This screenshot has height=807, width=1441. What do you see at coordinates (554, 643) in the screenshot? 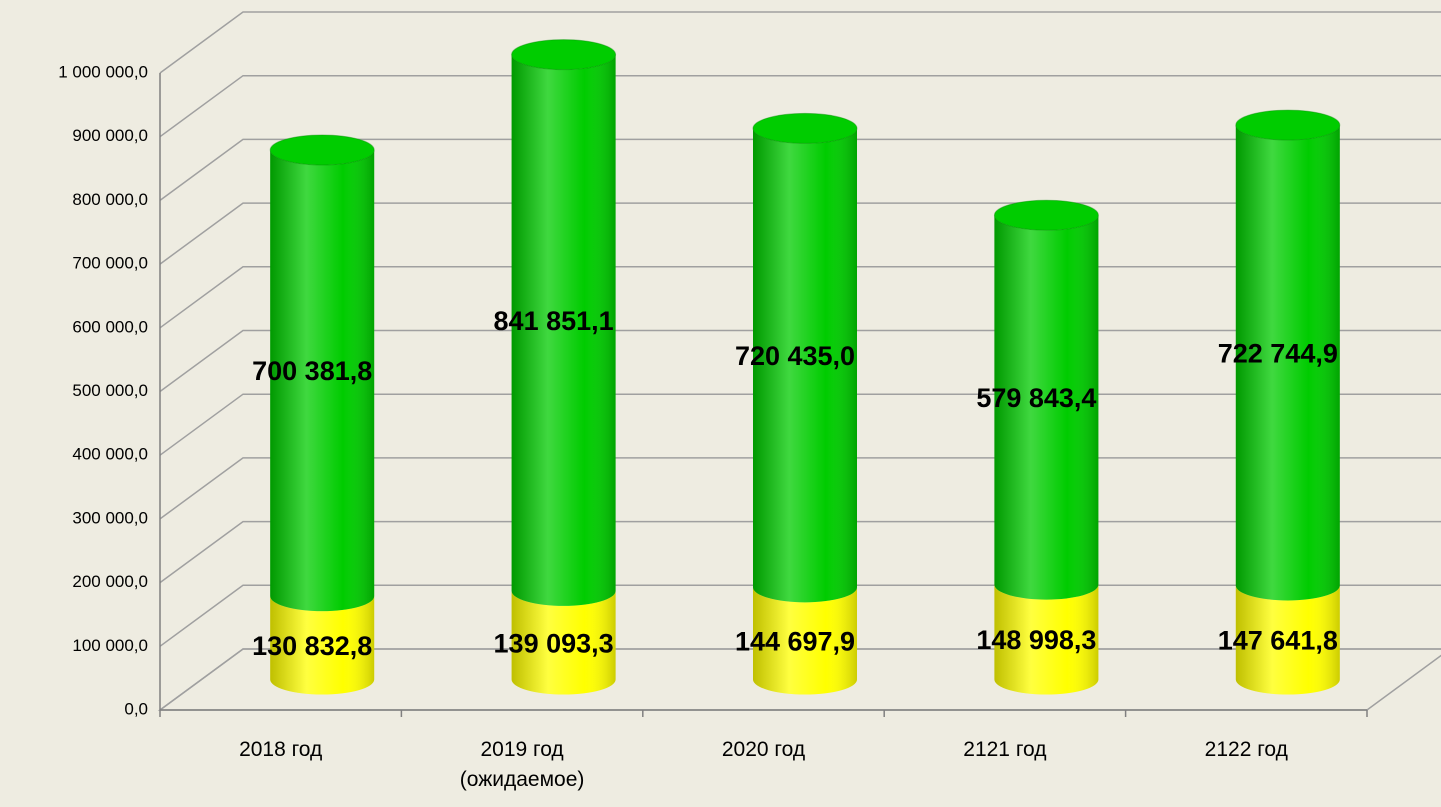
I see `value-label: 139 093,3` at bounding box center [554, 643].